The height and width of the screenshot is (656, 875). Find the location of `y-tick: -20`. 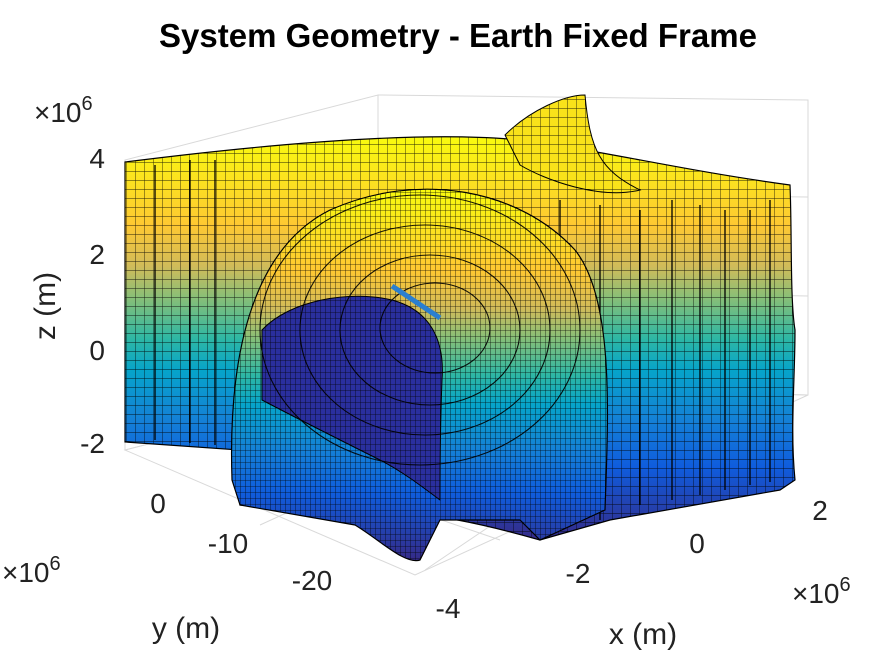

y-tick: -20 is located at coordinates (312, 580).